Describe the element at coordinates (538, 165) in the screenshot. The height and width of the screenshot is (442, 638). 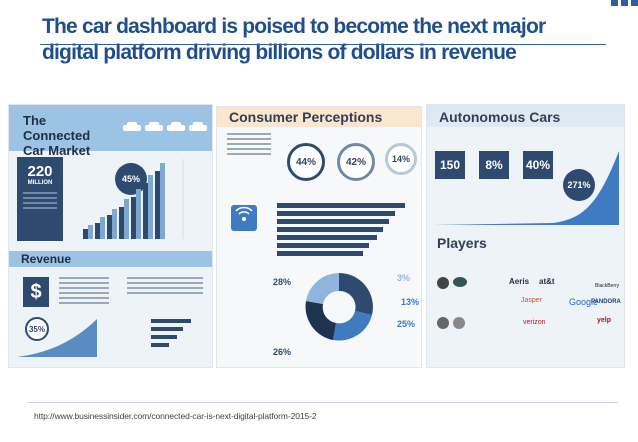
I see `autonomous-stat-3: 40%` at that location.